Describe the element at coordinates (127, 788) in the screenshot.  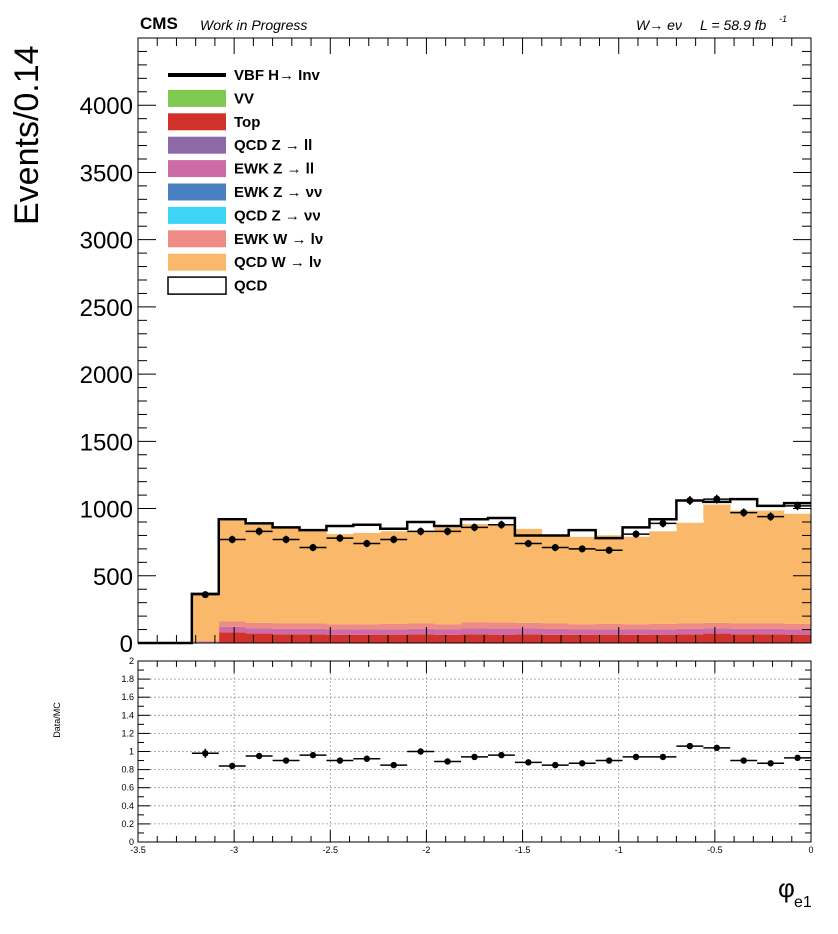
I see `ratio-y-tick-label: 0.6` at that location.